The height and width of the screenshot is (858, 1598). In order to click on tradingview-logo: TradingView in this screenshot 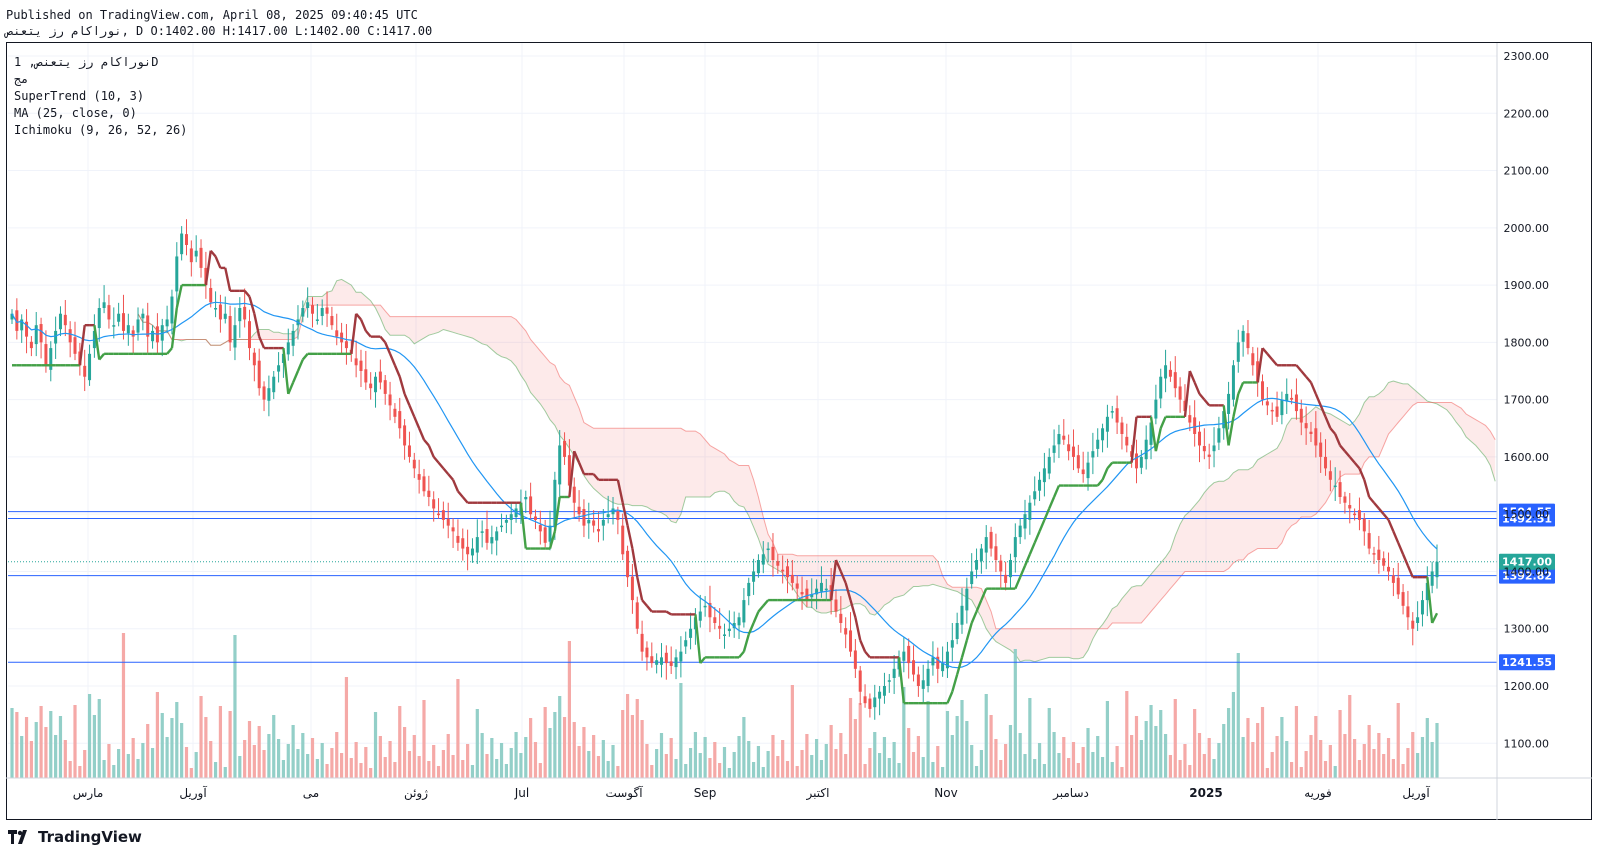, I will do `click(75, 837)`.